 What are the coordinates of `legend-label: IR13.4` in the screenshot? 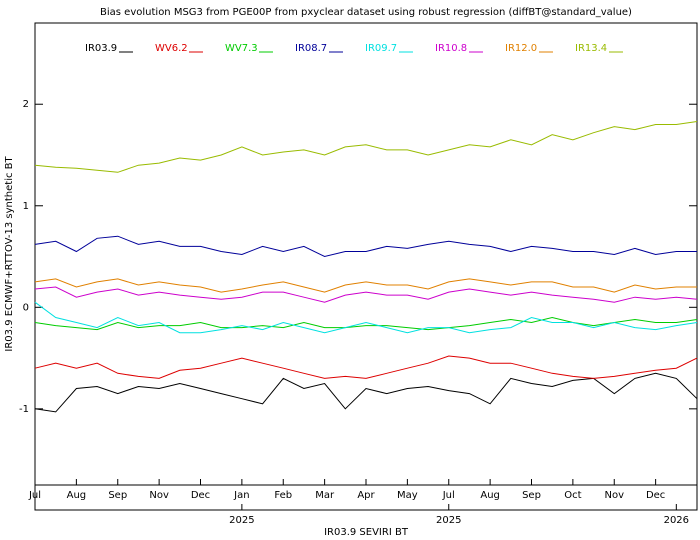 It's located at (591, 48).